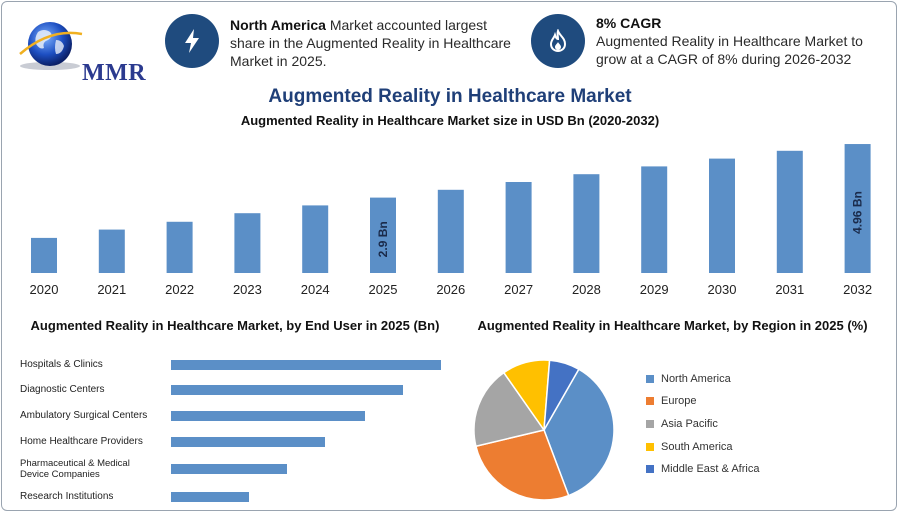 The image size is (900, 514). Describe the element at coordinates (315, 239) in the screenshot. I see `bar-2024` at that location.